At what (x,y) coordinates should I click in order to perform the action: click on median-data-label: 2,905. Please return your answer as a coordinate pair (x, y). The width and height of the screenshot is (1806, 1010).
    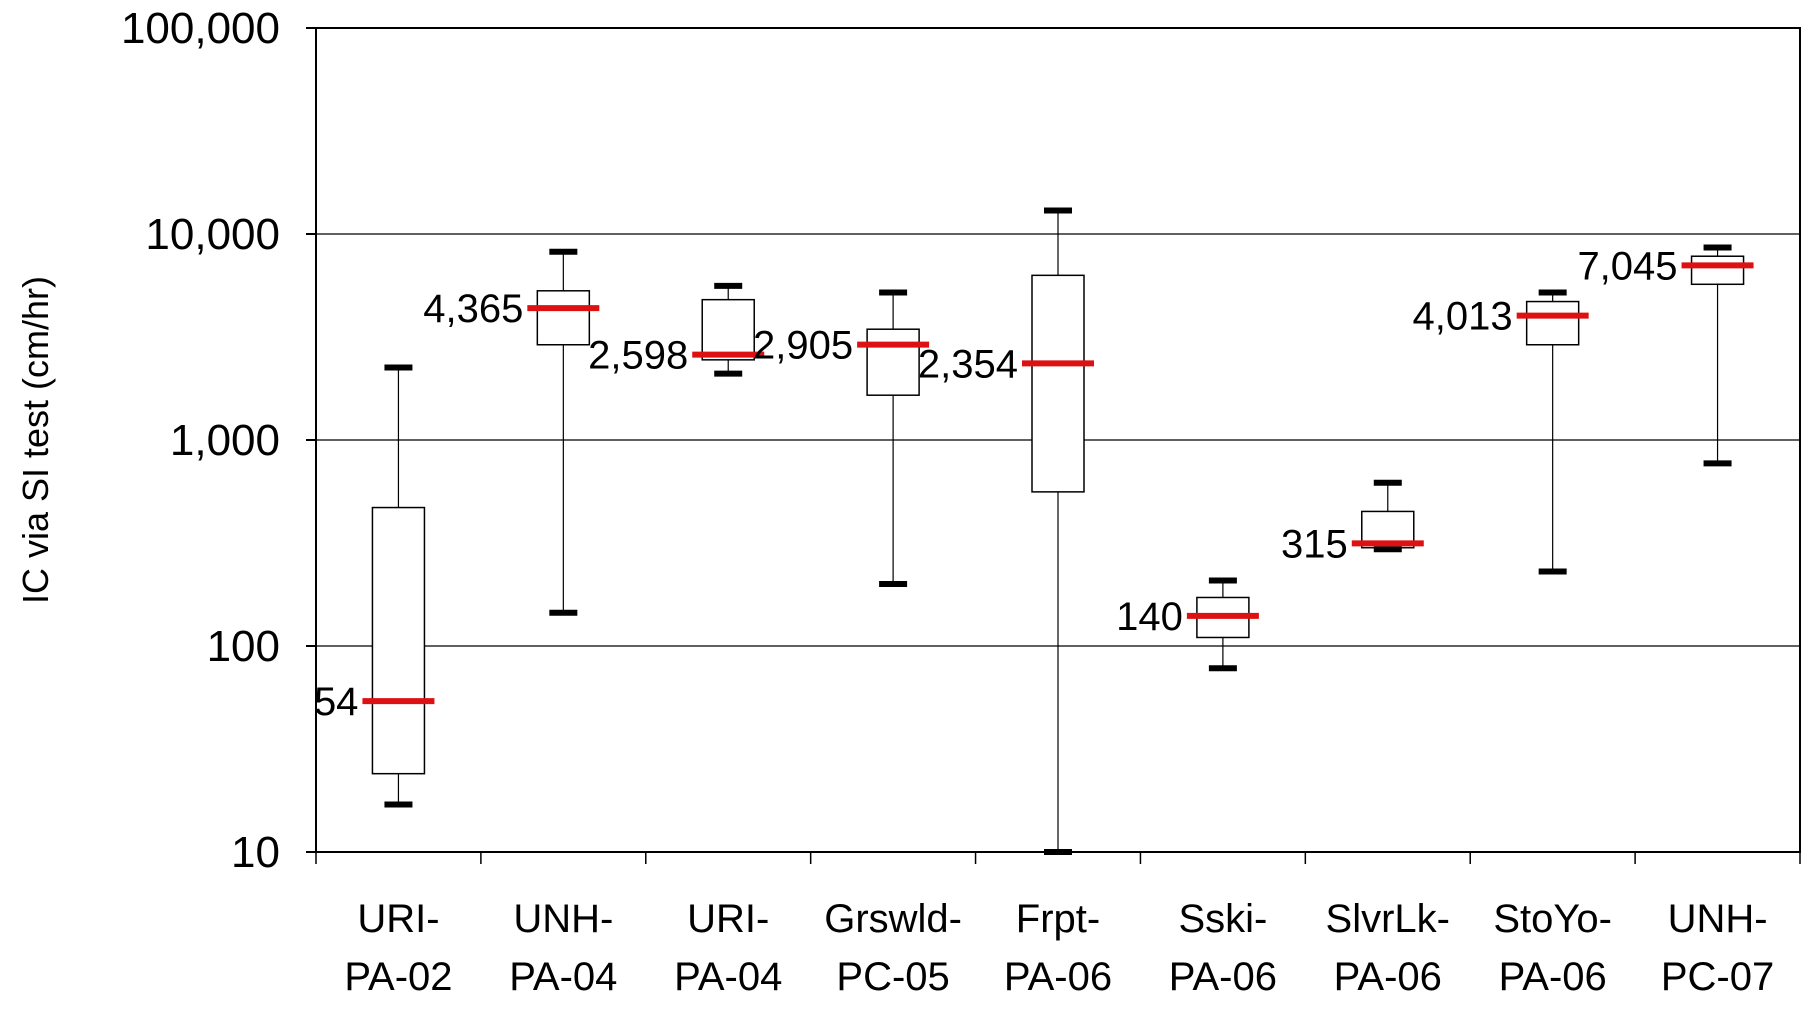
    Looking at the image, I should click on (803, 346).